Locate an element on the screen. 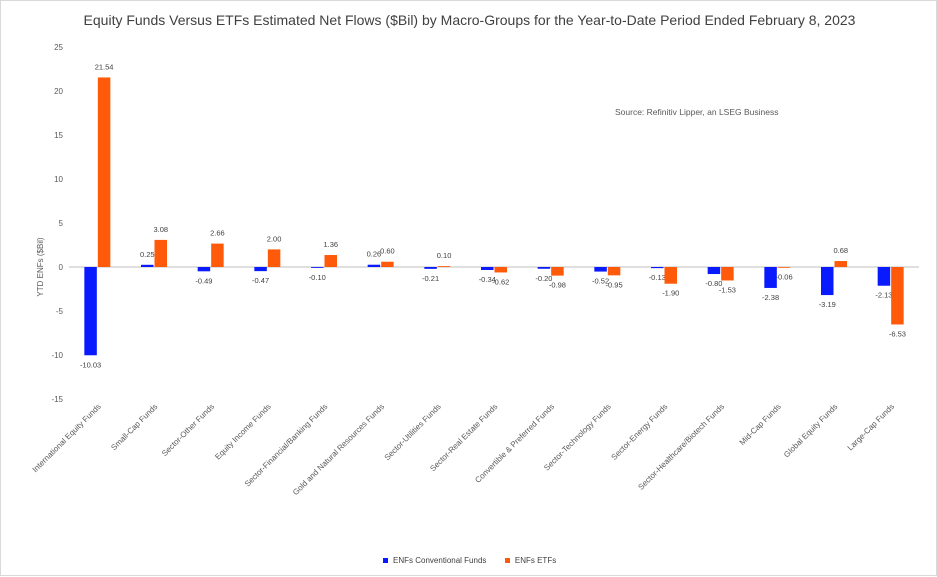  legend-swatch-conventional is located at coordinates (385, 561).